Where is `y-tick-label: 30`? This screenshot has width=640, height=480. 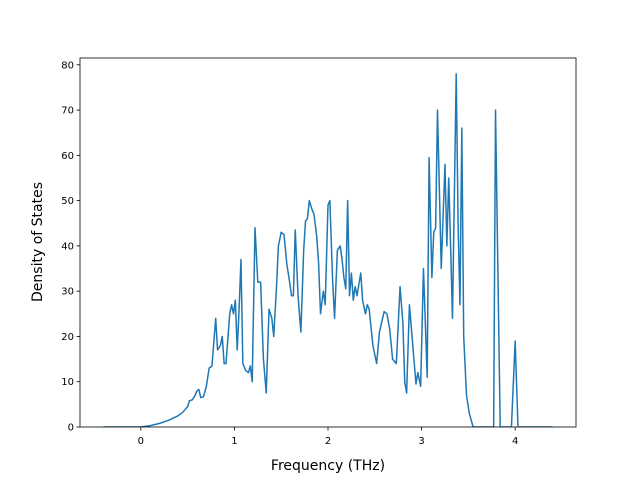 y-tick-label: 30 is located at coordinates (67, 292).